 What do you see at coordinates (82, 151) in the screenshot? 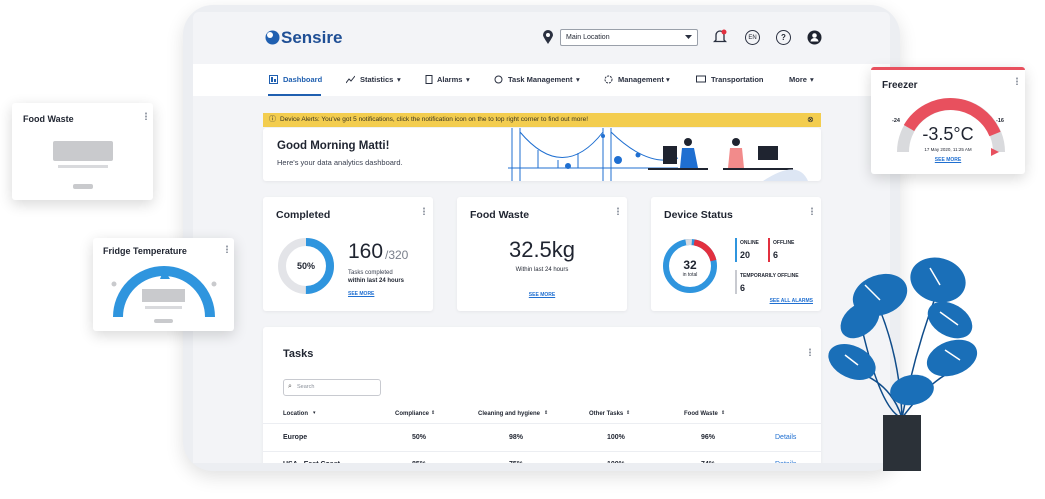
I see `food-waste-widget: Food Waste` at bounding box center [82, 151].